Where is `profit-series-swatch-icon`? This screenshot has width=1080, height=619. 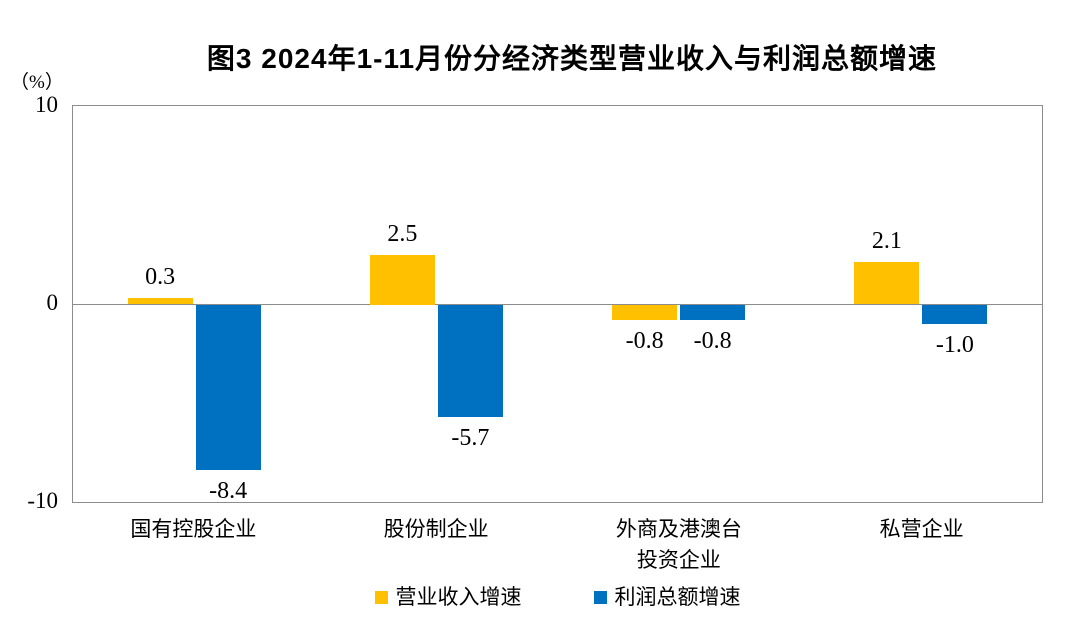
profit-series-swatch-icon is located at coordinates (600, 597).